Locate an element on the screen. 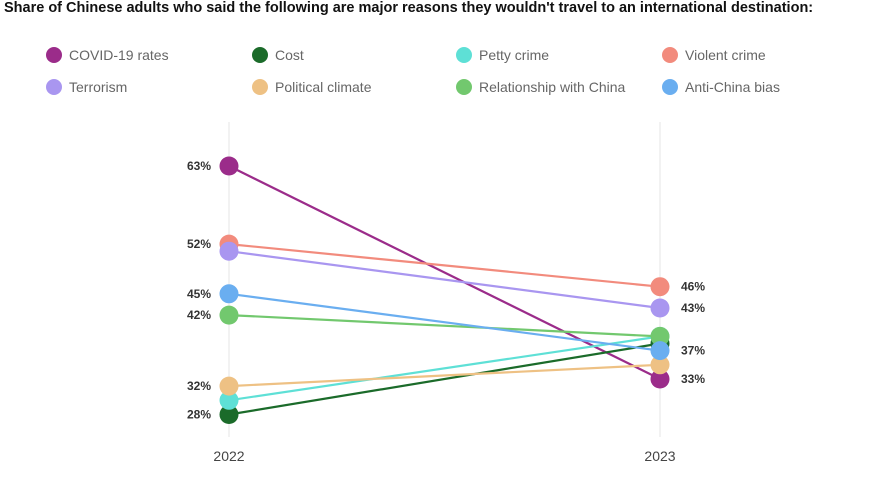  value-label-2022: 32% is located at coordinates (199, 386).